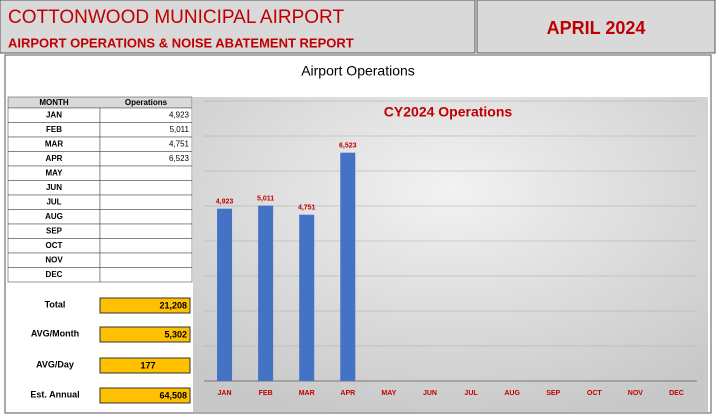 The height and width of the screenshot is (419, 716). Describe the element at coordinates (179, 114) in the screenshot. I see `operations-value: 4,923` at that location.